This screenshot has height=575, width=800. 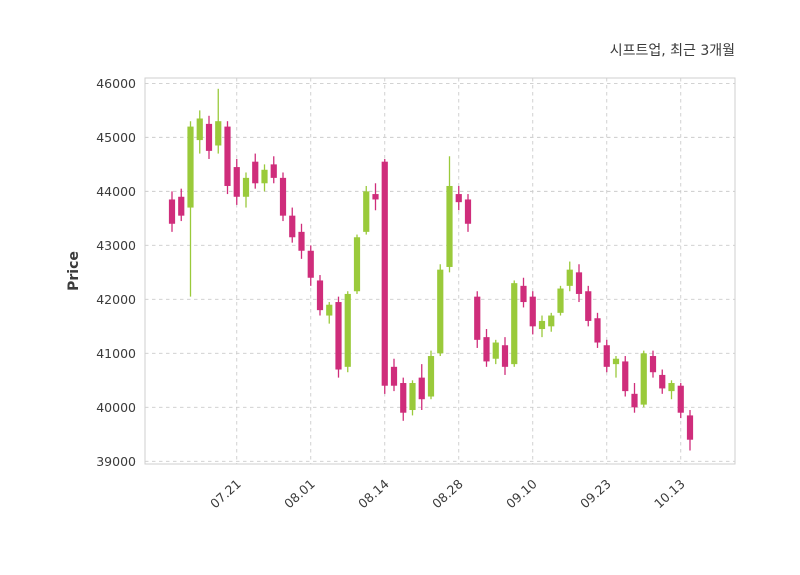 What do you see at coordinates (74, 271) in the screenshot?
I see `y-axis-label: Price` at bounding box center [74, 271].